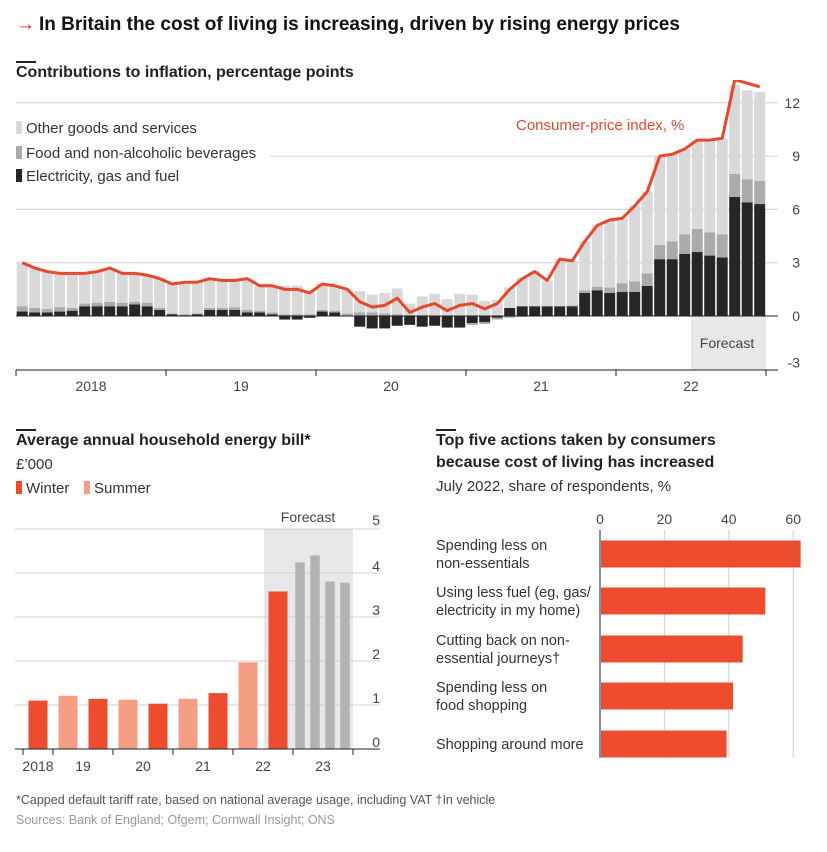 The width and height of the screenshot is (827, 852). Describe the element at coordinates (263, 766) in the screenshot. I see `x-tick-label: 22` at that location.